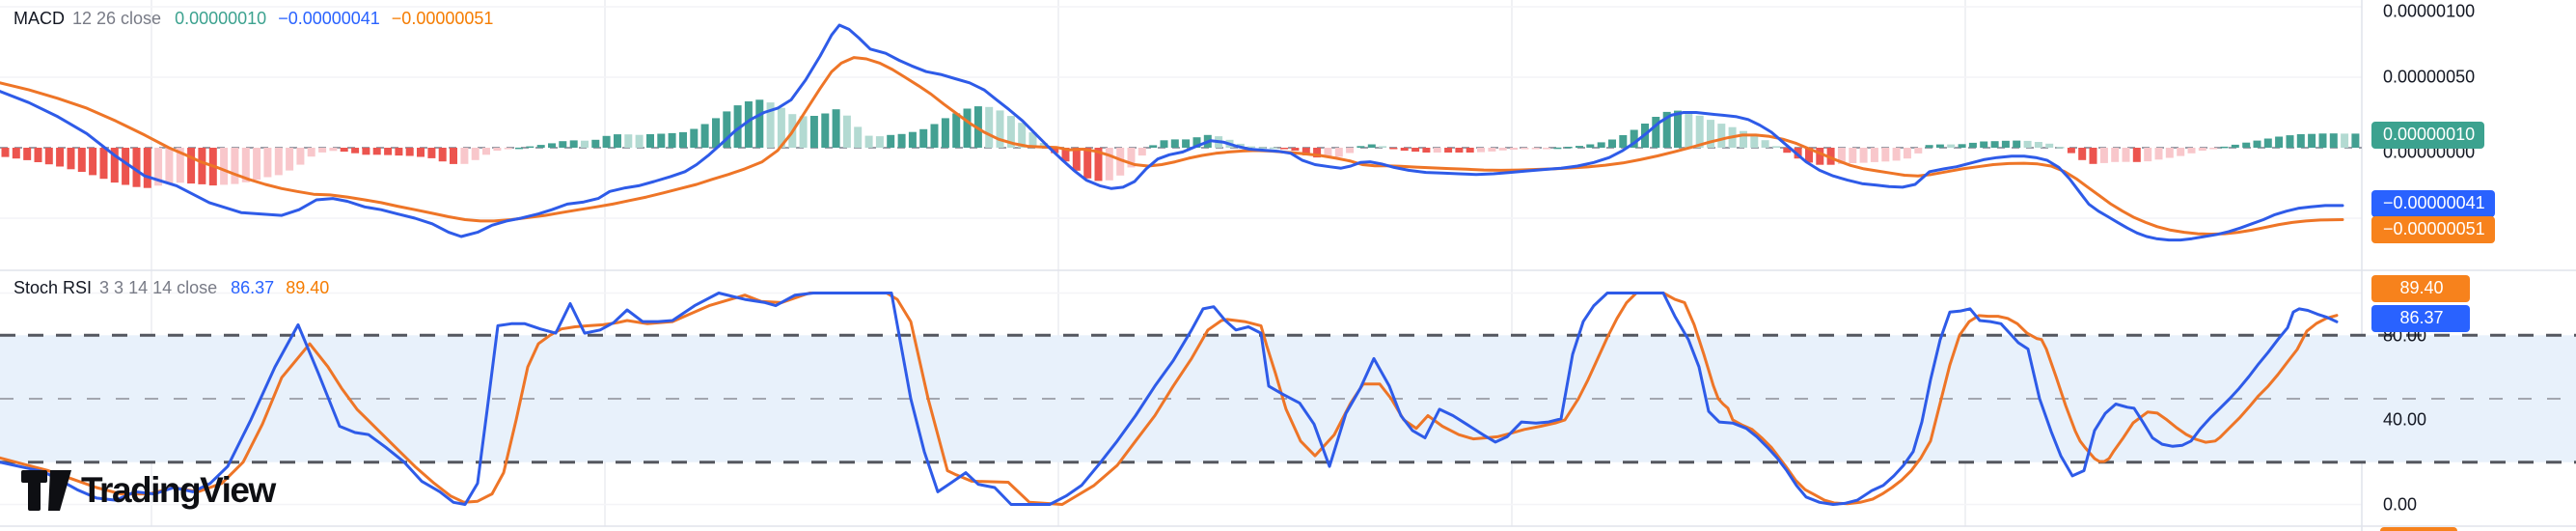  What do you see at coordinates (2421, 318) in the screenshot?
I see `axis-value-badge: 86.37` at bounding box center [2421, 318].